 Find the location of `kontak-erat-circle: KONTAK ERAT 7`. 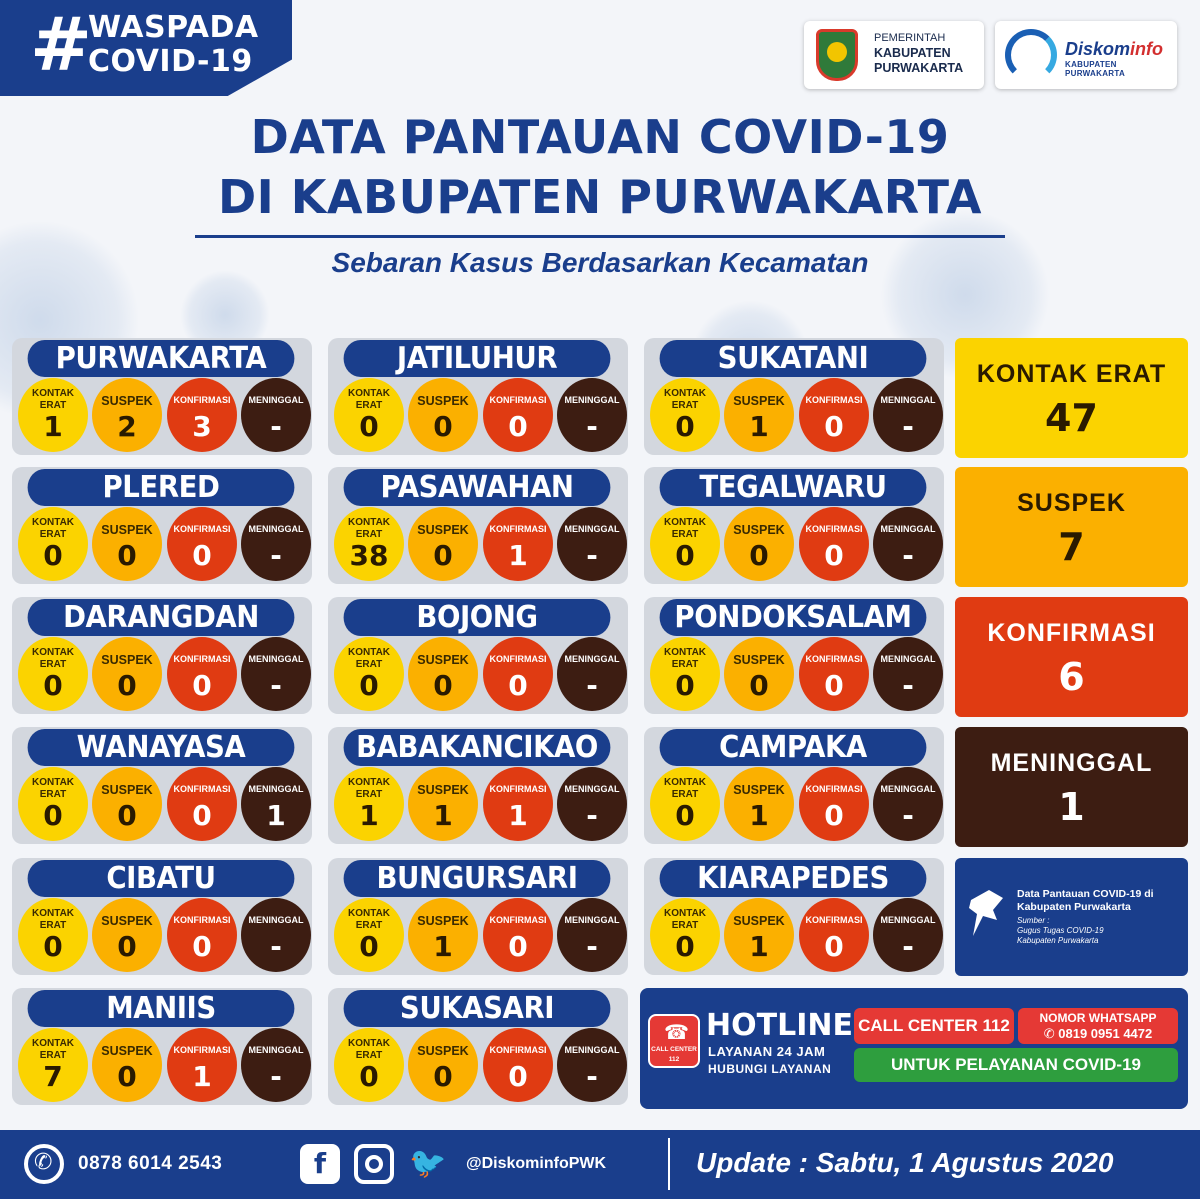

kontak-erat-circle: KONTAK ERAT 7 is located at coordinates (53, 1065).